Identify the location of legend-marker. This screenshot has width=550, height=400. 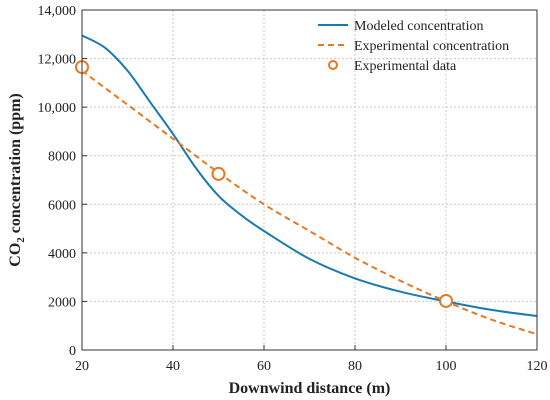
(333, 65).